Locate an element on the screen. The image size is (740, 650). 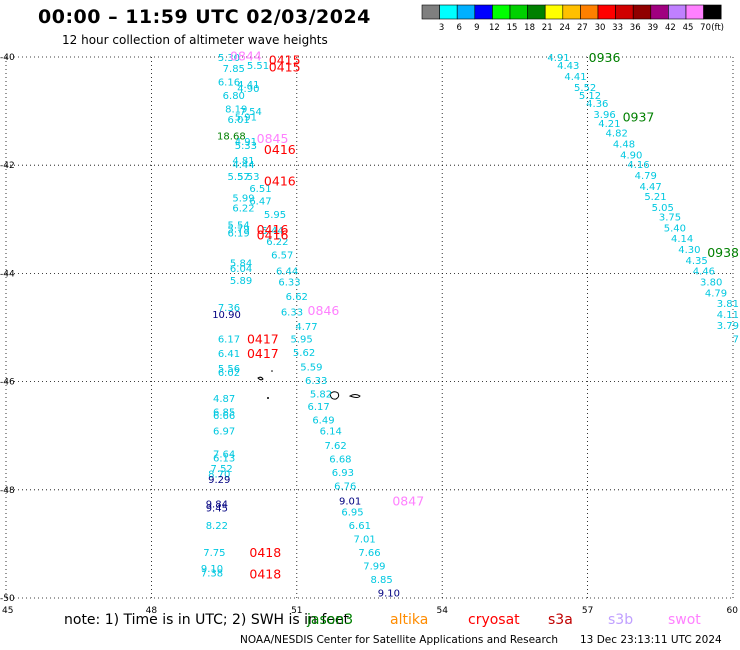
wave-height-point: 6.41 is located at coordinates (229, 354).